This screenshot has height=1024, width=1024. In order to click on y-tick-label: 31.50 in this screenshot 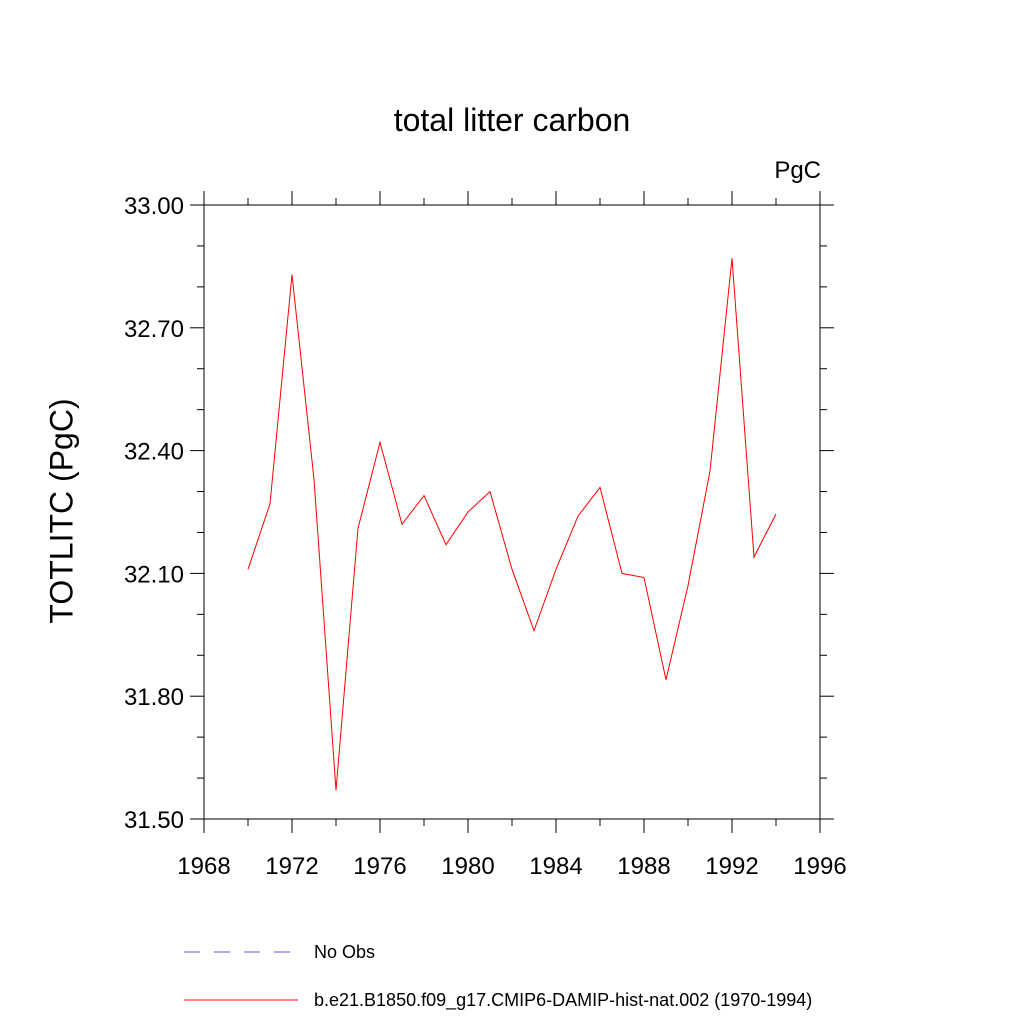, I will do `click(154, 820)`.